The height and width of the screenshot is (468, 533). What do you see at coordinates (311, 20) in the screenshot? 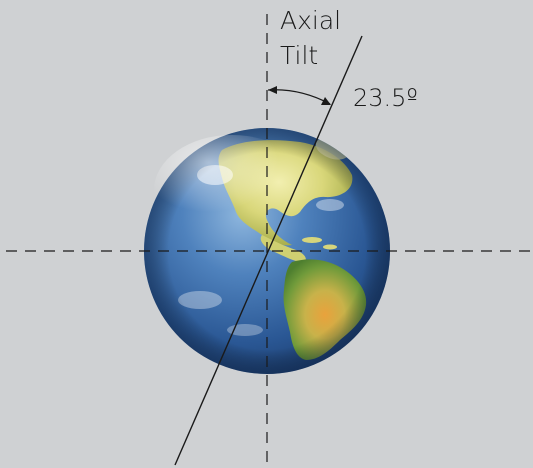
I see `axial-tilt-title-line1: Axial` at bounding box center [311, 20].